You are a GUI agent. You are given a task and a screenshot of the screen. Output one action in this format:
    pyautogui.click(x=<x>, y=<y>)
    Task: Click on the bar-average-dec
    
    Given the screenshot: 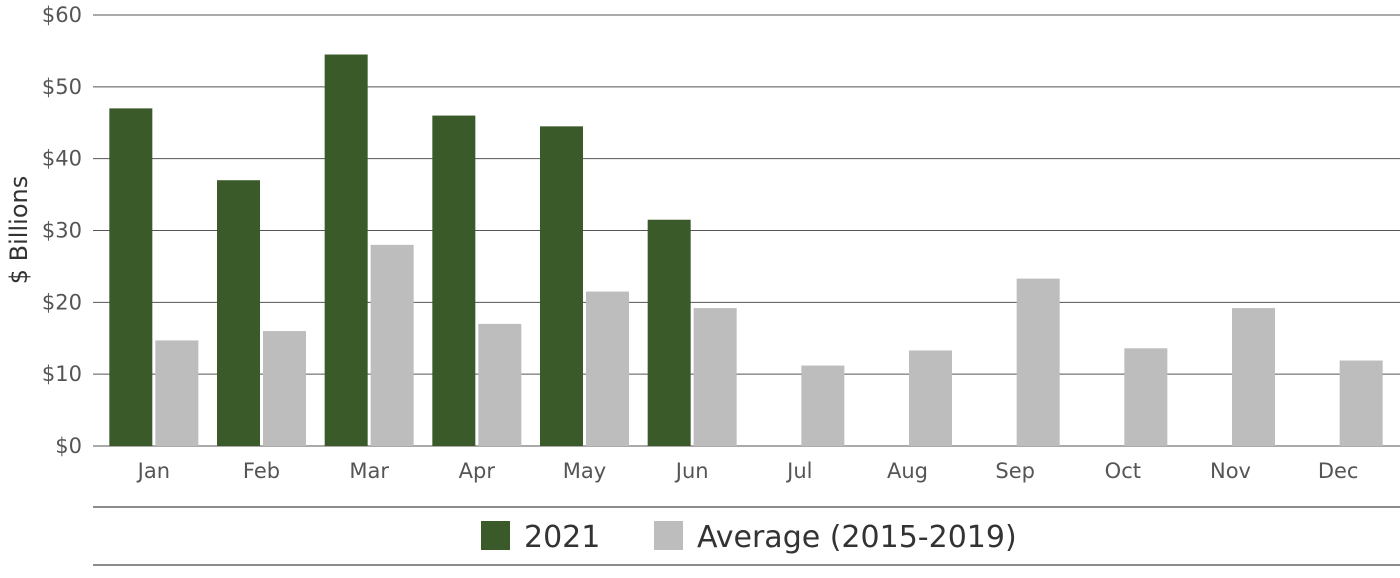 What is the action you would take?
    pyautogui.click(x=1361, y=403)
    